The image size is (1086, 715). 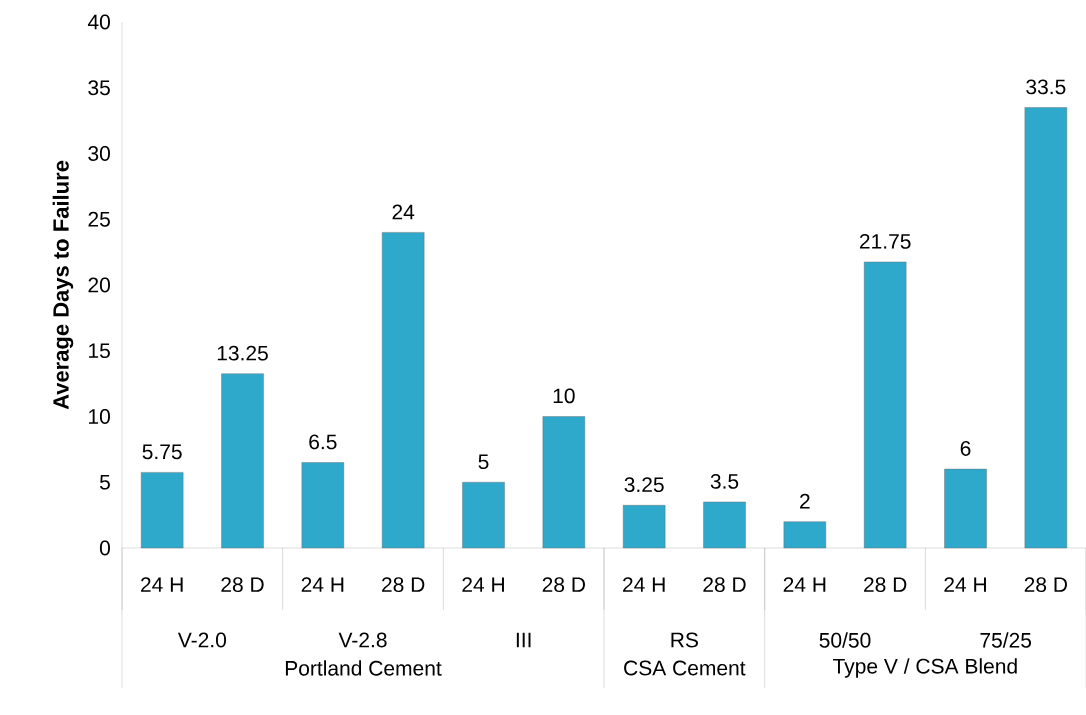 What do you see at coordinates (202, 640) in the screenshot?
I see `text: V-2.0` at bounding box center [202, 640].